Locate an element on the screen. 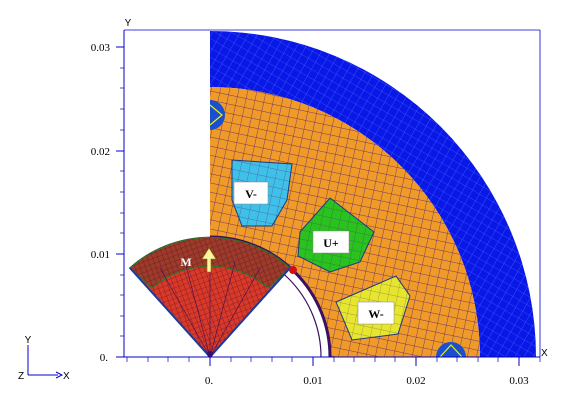 The width and height of the screenshot is (567, 417). slot-v-minus: V- is located at coordinates (262, 193).